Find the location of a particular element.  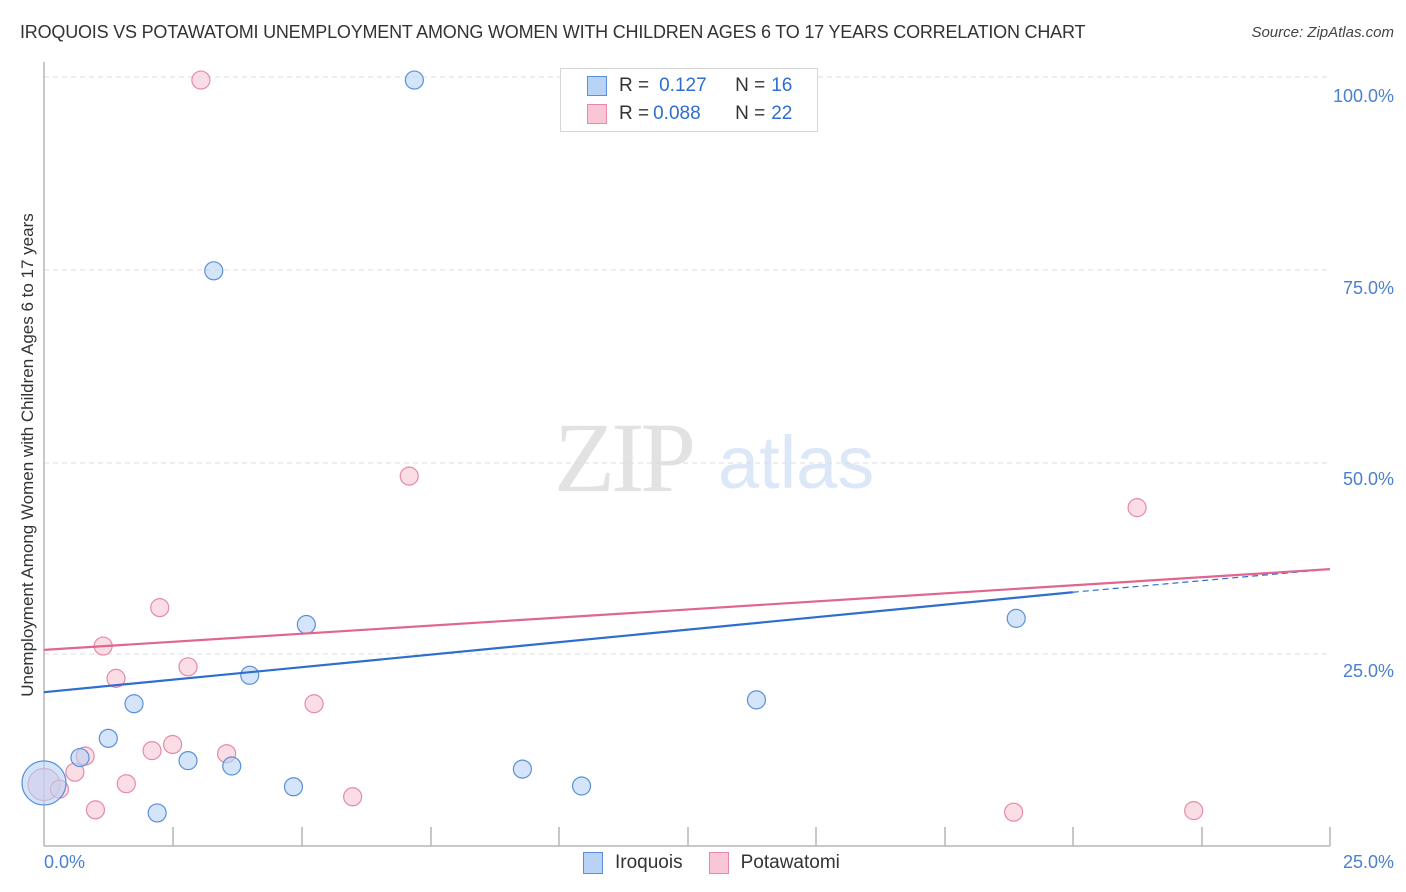

n-value: 16 is located at coordinates (782, 85).